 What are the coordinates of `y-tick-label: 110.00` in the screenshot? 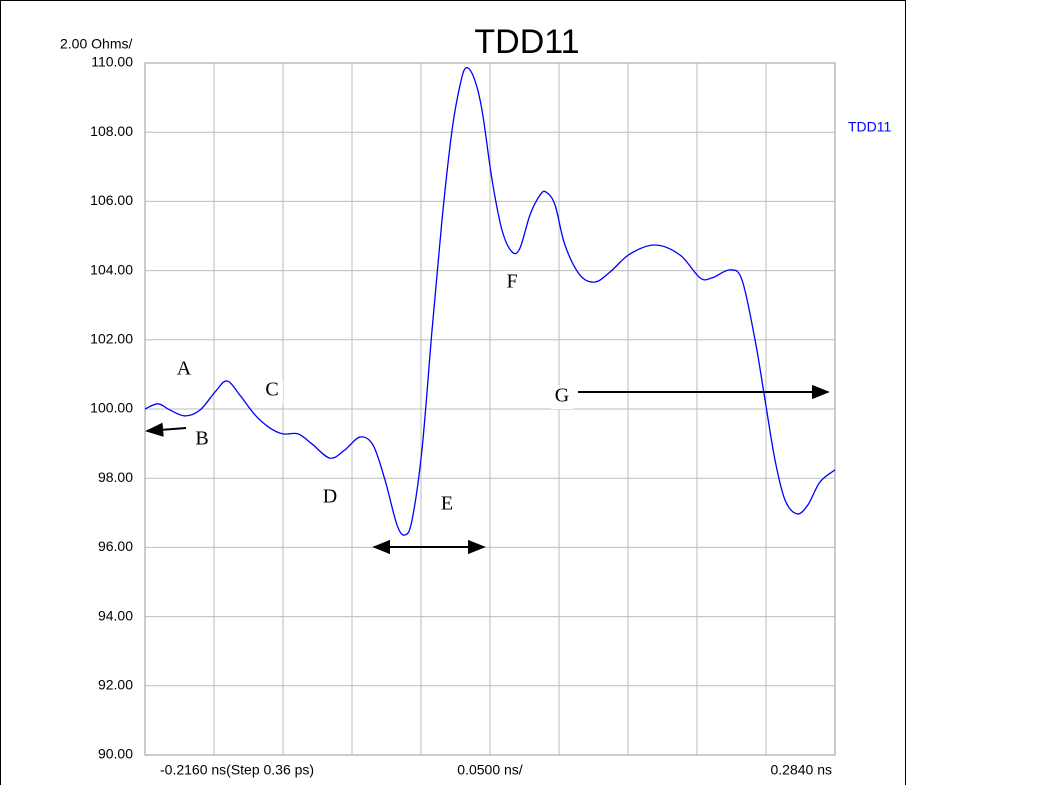 It's located at (112, 62).